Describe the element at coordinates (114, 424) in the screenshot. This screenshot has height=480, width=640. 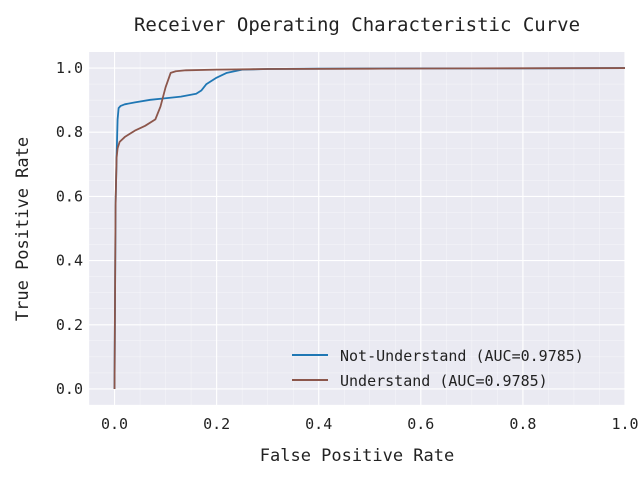
I see `x-tick-label: 0.0` at that location.